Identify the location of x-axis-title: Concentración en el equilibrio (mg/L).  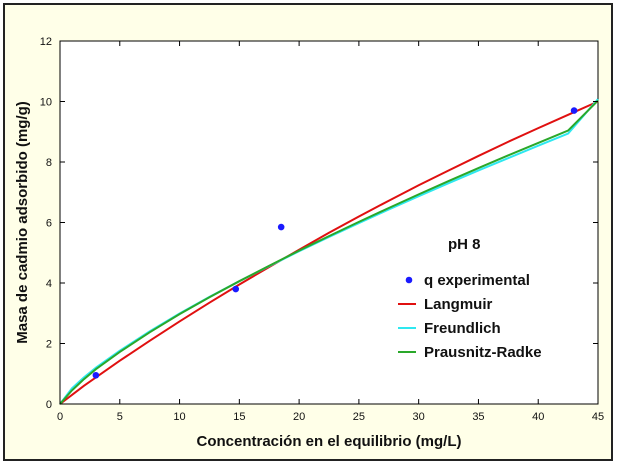
(328, 441).